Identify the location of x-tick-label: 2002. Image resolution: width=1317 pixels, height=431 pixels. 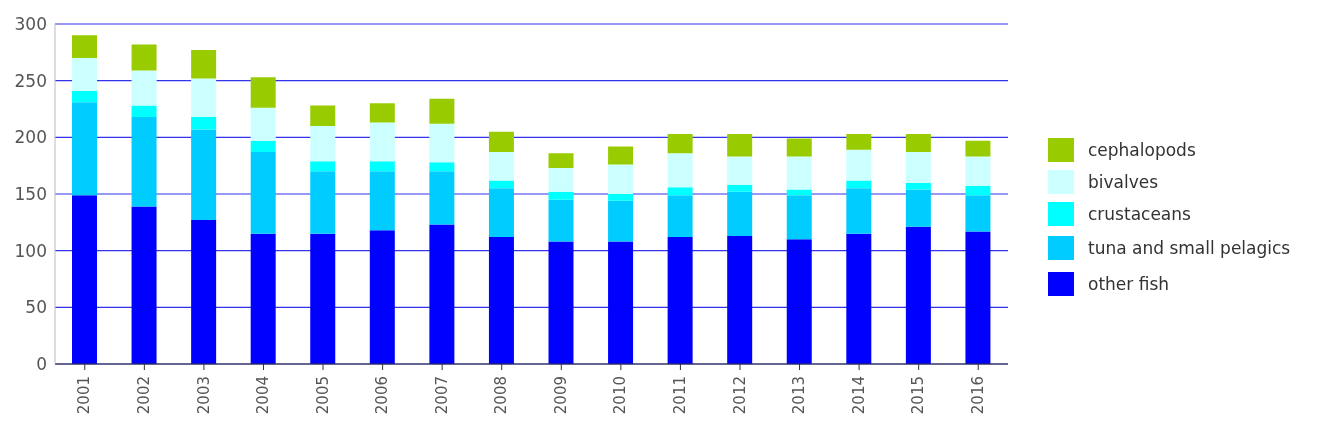
(143, 395).